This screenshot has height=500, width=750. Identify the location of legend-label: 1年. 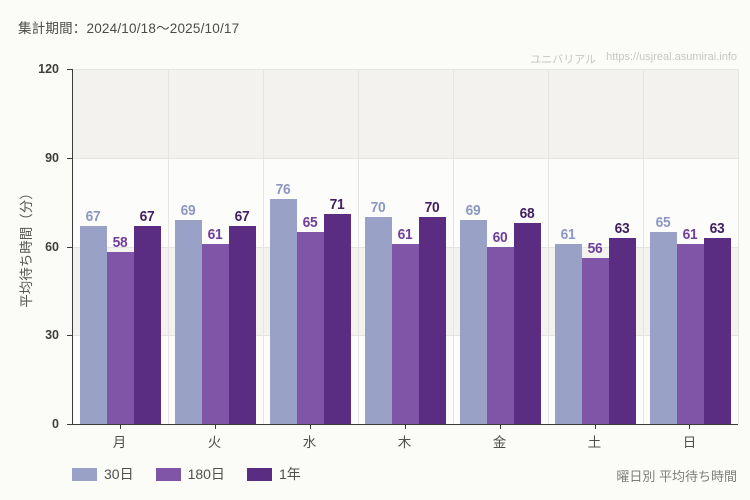
(289, 474).